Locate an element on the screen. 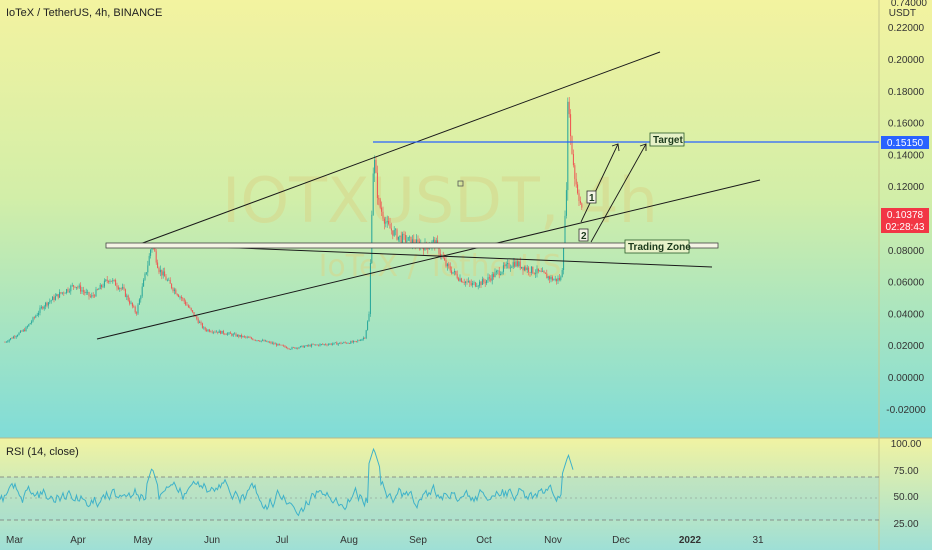 Image resolution: width=932 pixels, height=550 pixels. wave1-label-box is located at coordinates (591, 197).